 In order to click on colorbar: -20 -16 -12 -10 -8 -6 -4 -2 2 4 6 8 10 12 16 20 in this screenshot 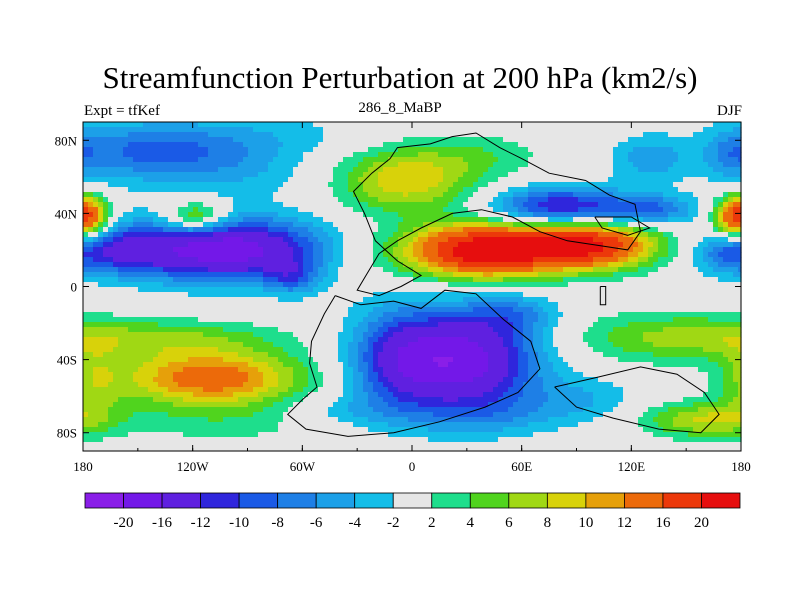, I will do `click(412, 511)`.